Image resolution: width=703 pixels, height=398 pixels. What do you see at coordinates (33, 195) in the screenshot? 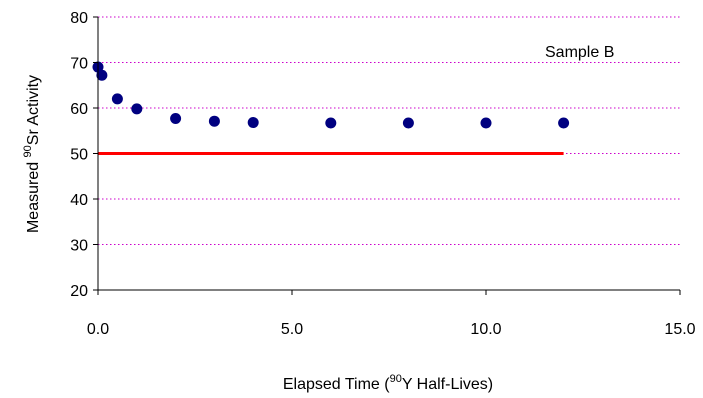
I see `y-axis-title-prefix: Measured` at bounding box center [33, 195].